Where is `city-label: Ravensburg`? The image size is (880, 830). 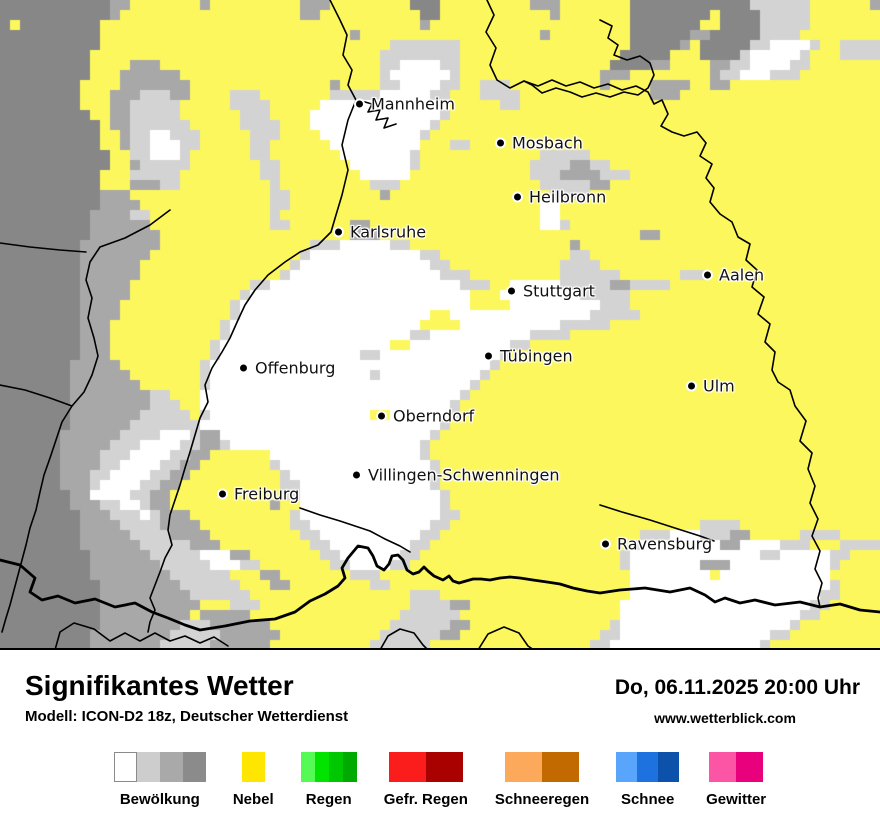 city-label: Ravensburg is located at coordinates (665, 544).